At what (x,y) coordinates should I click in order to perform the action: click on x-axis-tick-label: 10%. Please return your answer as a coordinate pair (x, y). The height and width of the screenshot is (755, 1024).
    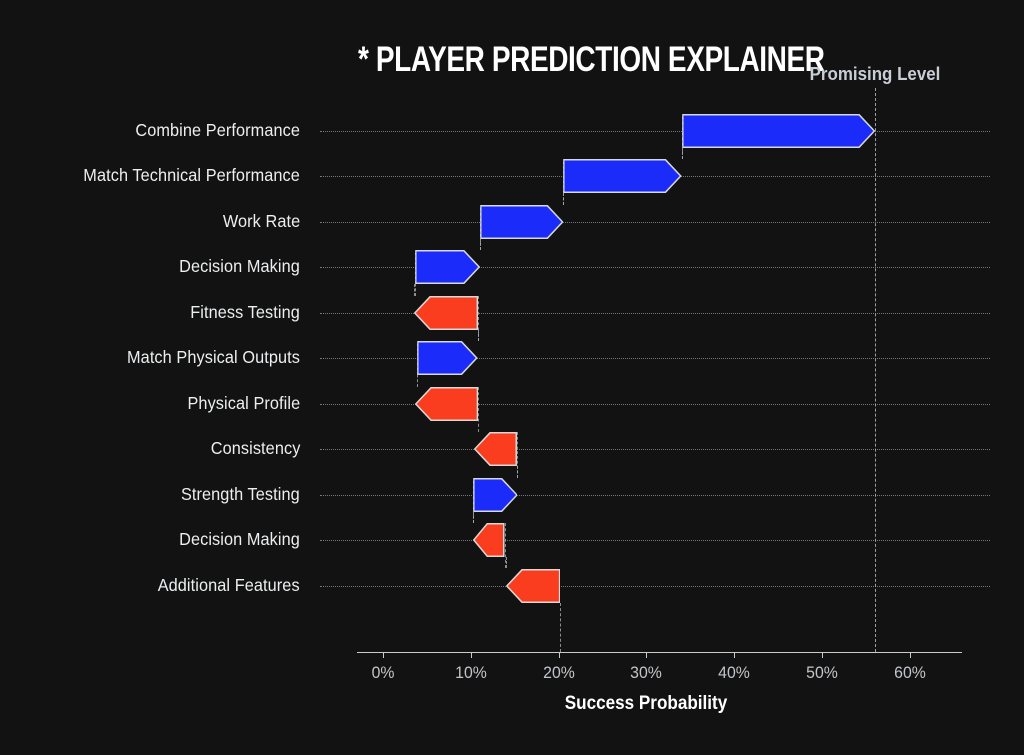
    Looking at the image, I should click on (470, 672).